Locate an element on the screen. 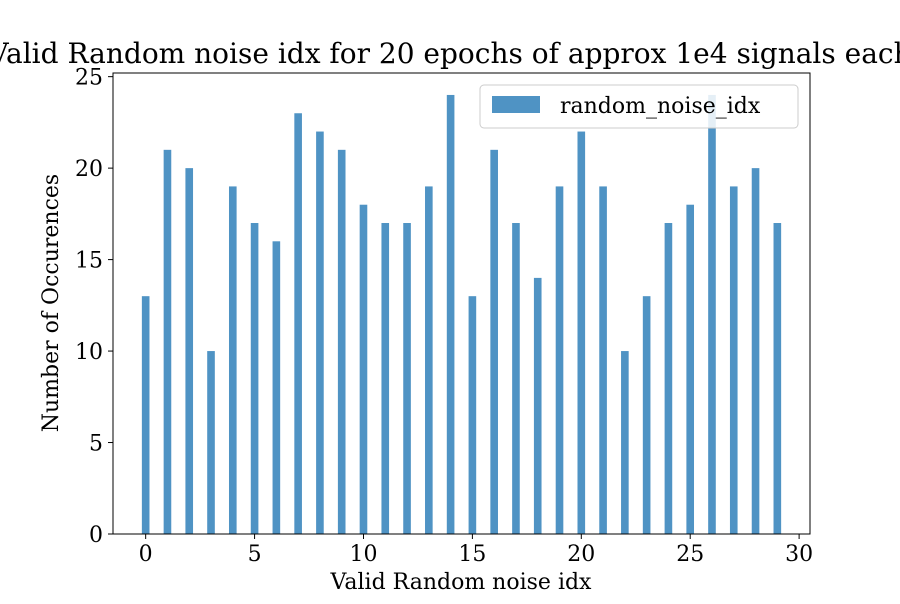  legend-frame is located at coordinates (639, 106).